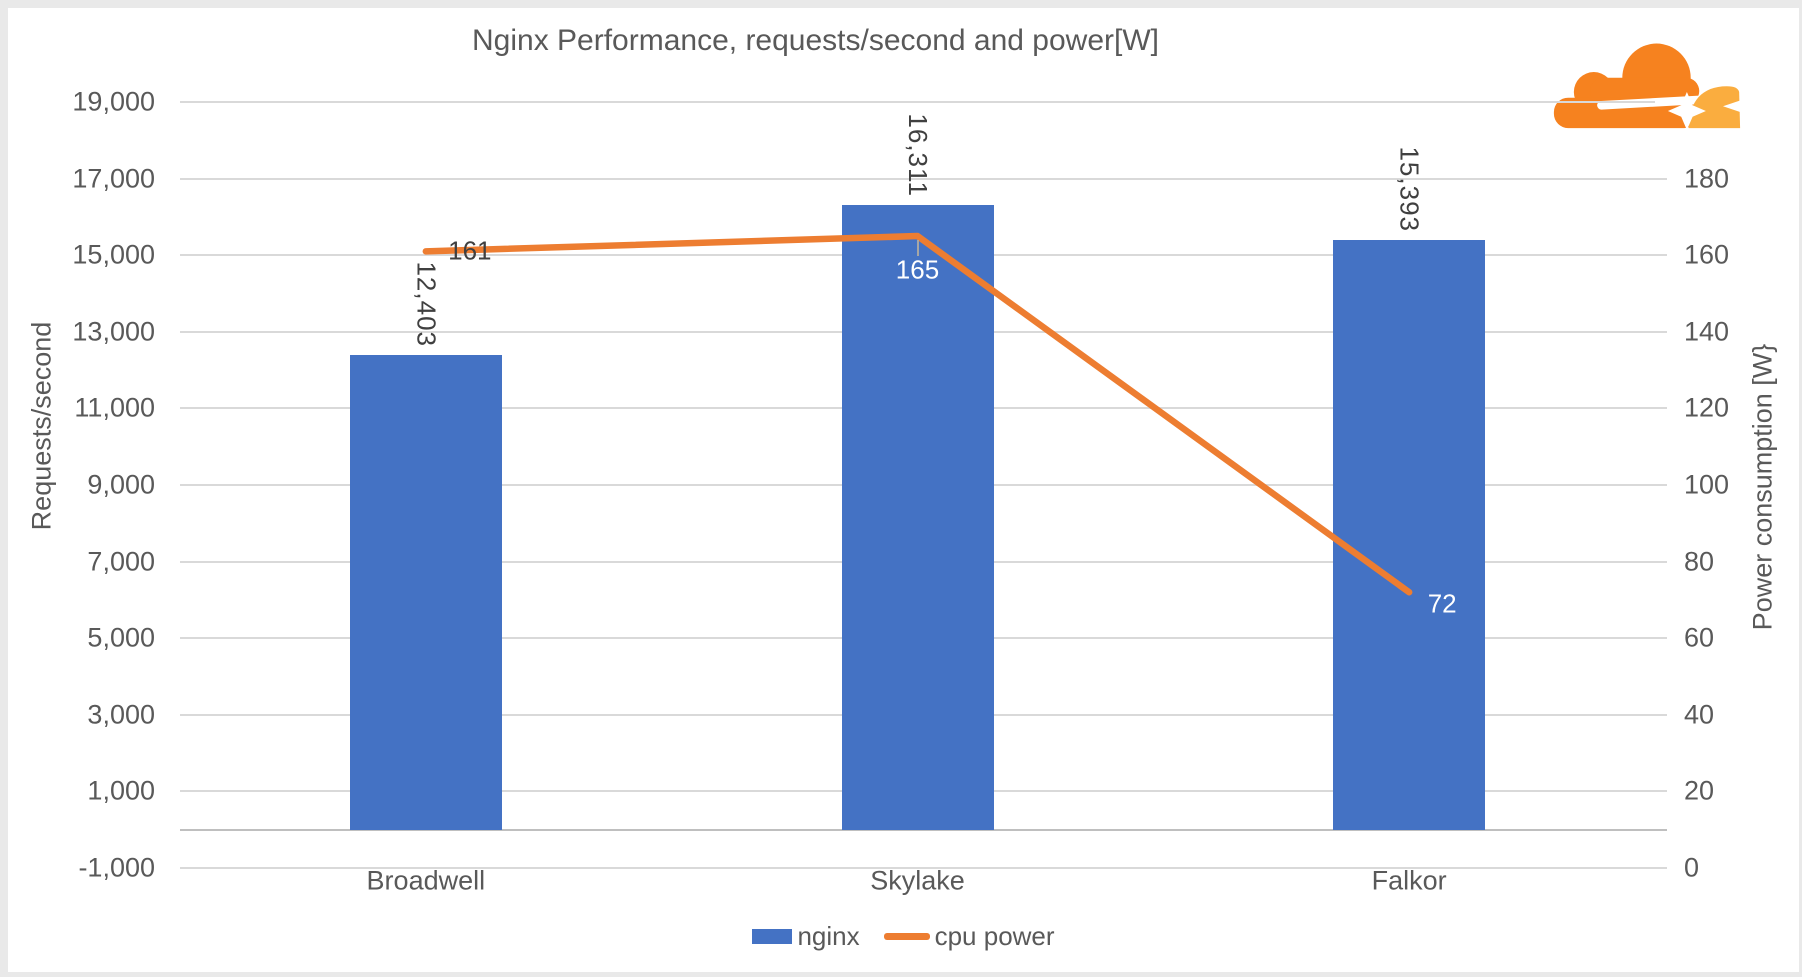 This screenshot has width=1802, height=977. What do you see at coordinates (1692, 867) in the screenshot?
I see `right-axis-tick: 0` at bounding box center [1692, 867].